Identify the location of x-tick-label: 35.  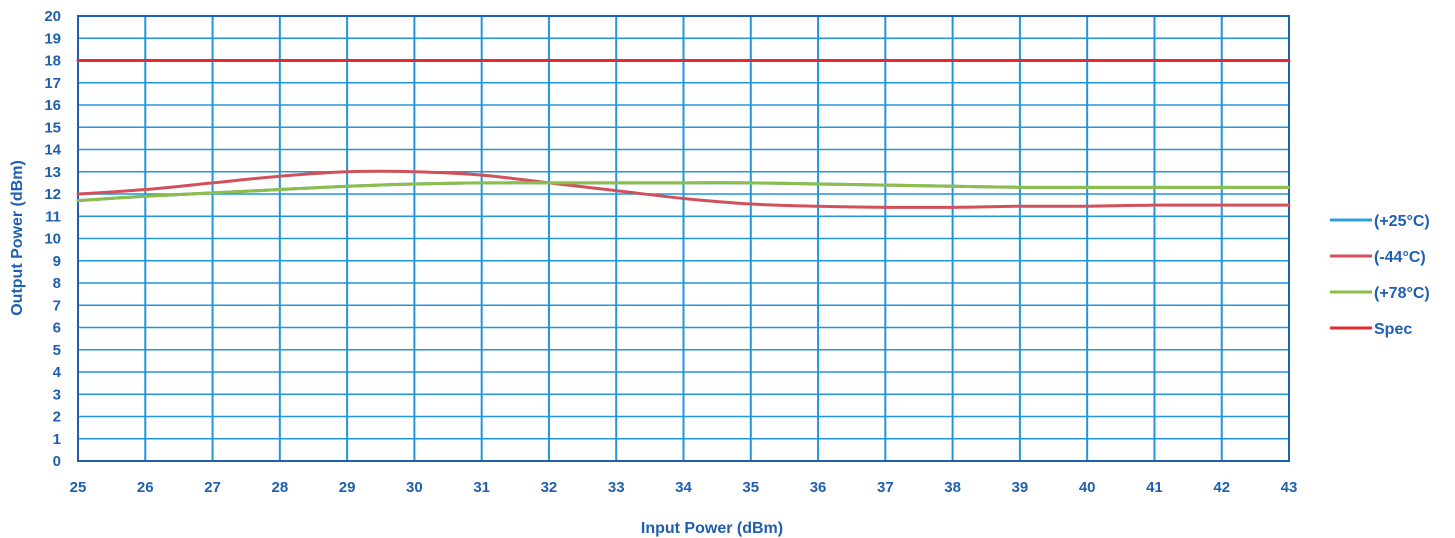
(750, 487).